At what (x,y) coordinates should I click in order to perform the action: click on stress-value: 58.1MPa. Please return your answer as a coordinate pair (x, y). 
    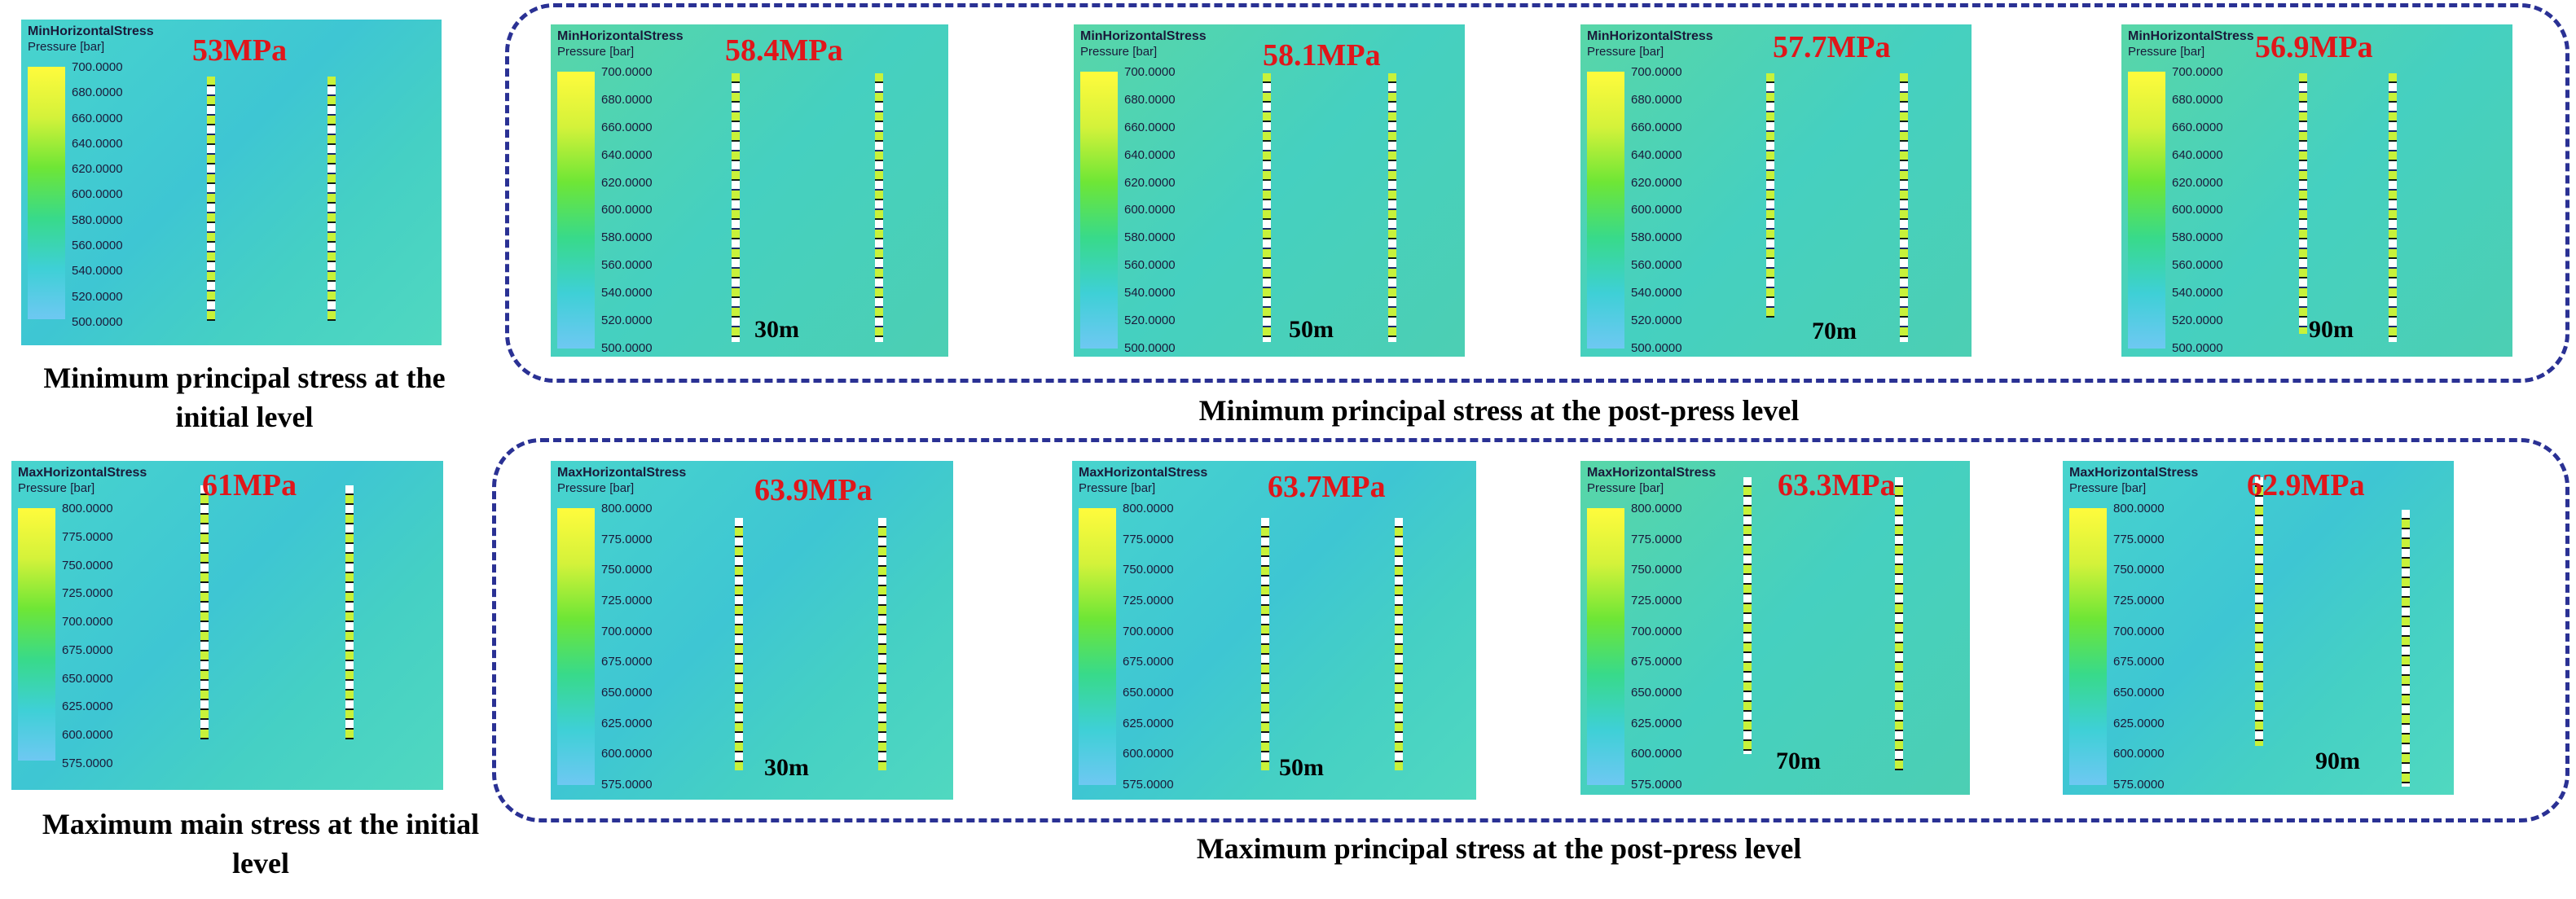
    Looking at the image, I should click on (1322, 55).